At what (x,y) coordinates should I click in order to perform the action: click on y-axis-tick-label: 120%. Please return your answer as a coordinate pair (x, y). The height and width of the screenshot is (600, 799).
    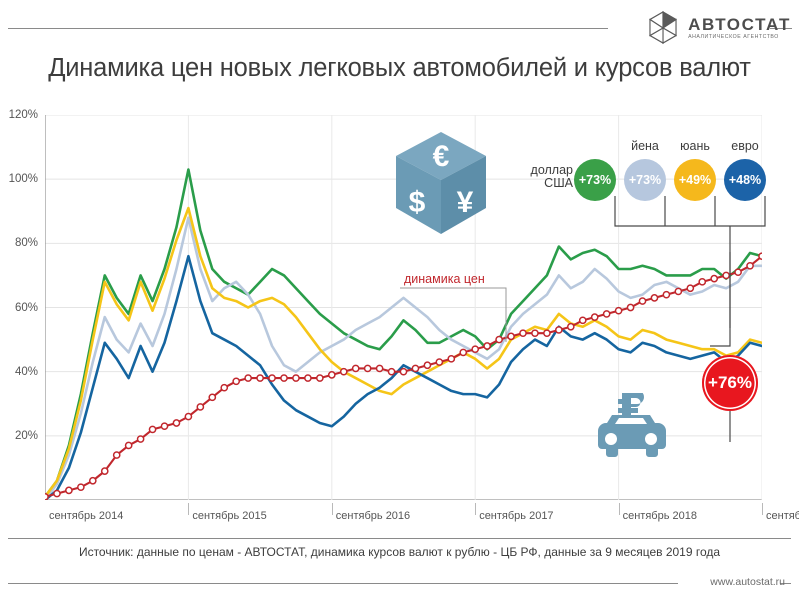
    Looking at the image, I should click on (23, 115).